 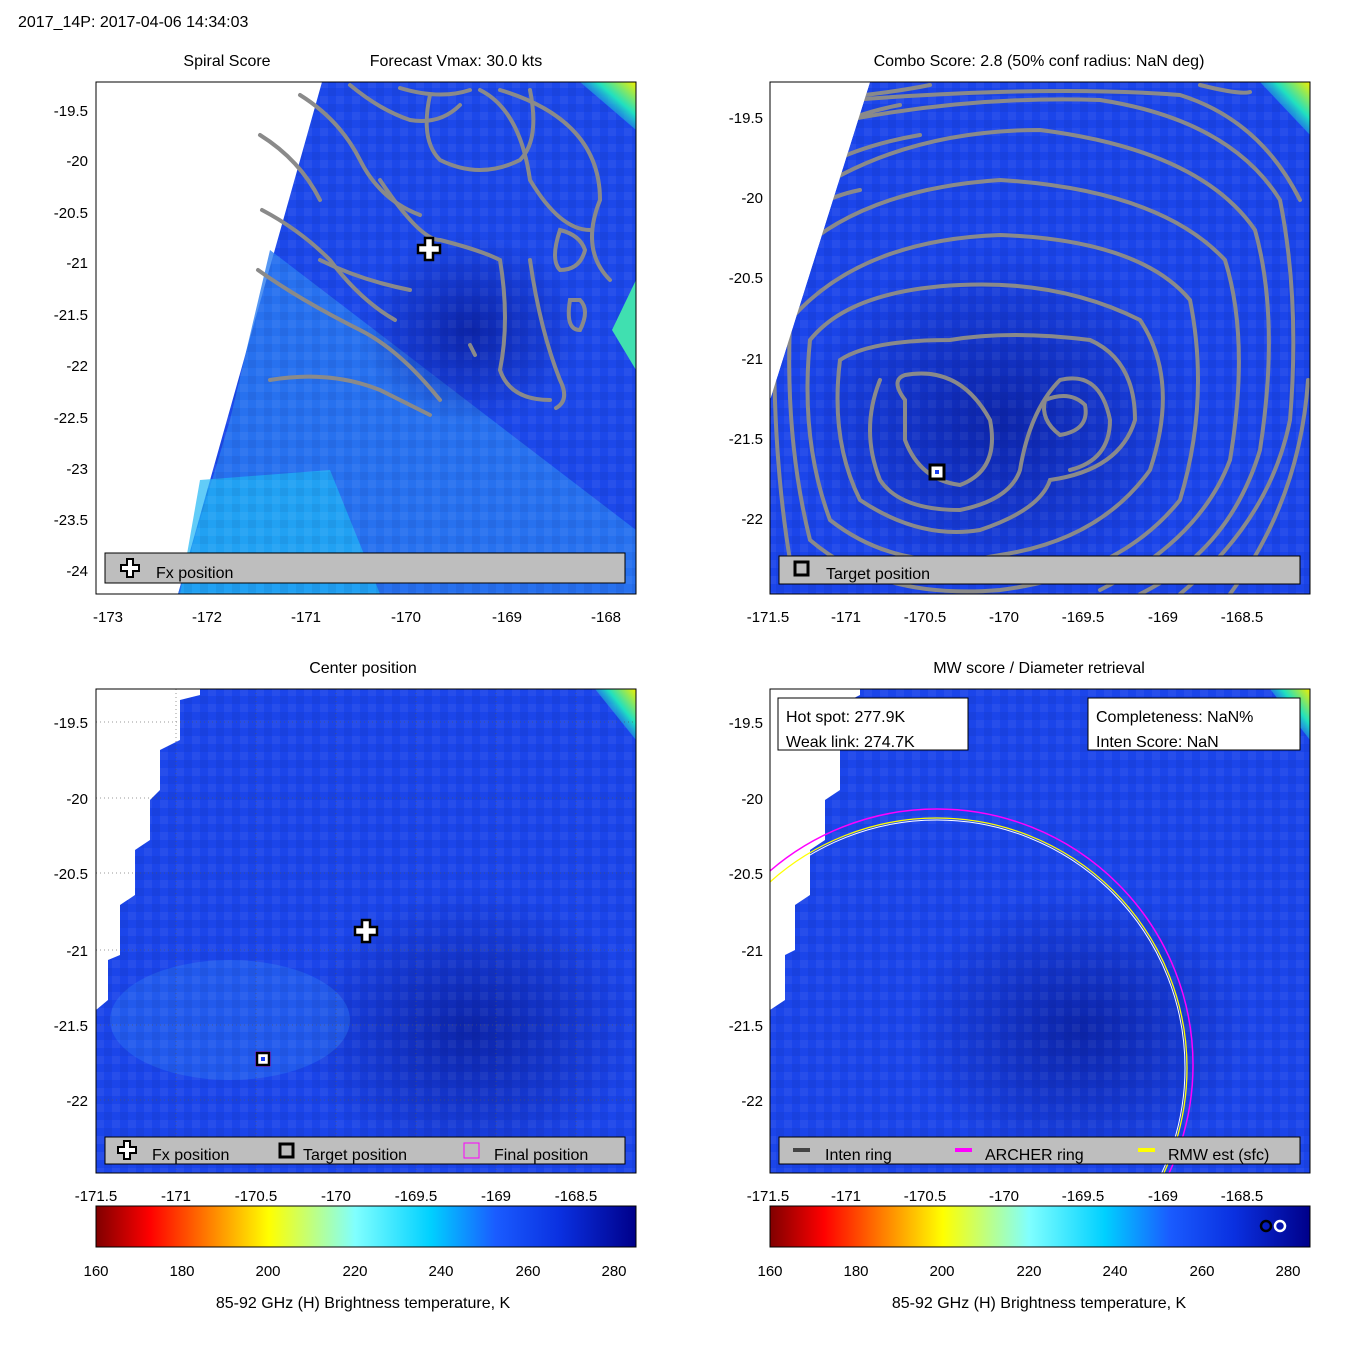 I want to click on colorbar-left-tick-6: 280, so click(x=613, y=1271).